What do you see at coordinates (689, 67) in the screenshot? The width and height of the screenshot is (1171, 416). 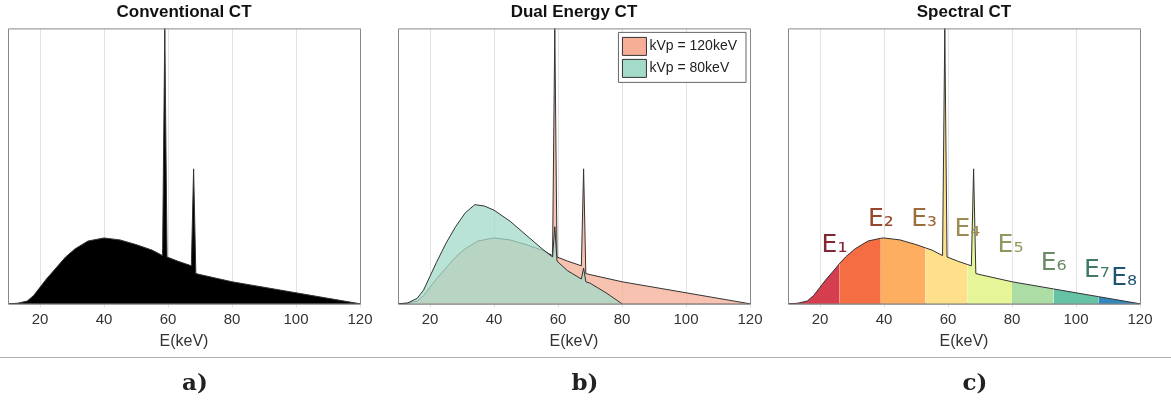 I see `legend-label: kVp = 80keV` at bounding box center [689, 67].